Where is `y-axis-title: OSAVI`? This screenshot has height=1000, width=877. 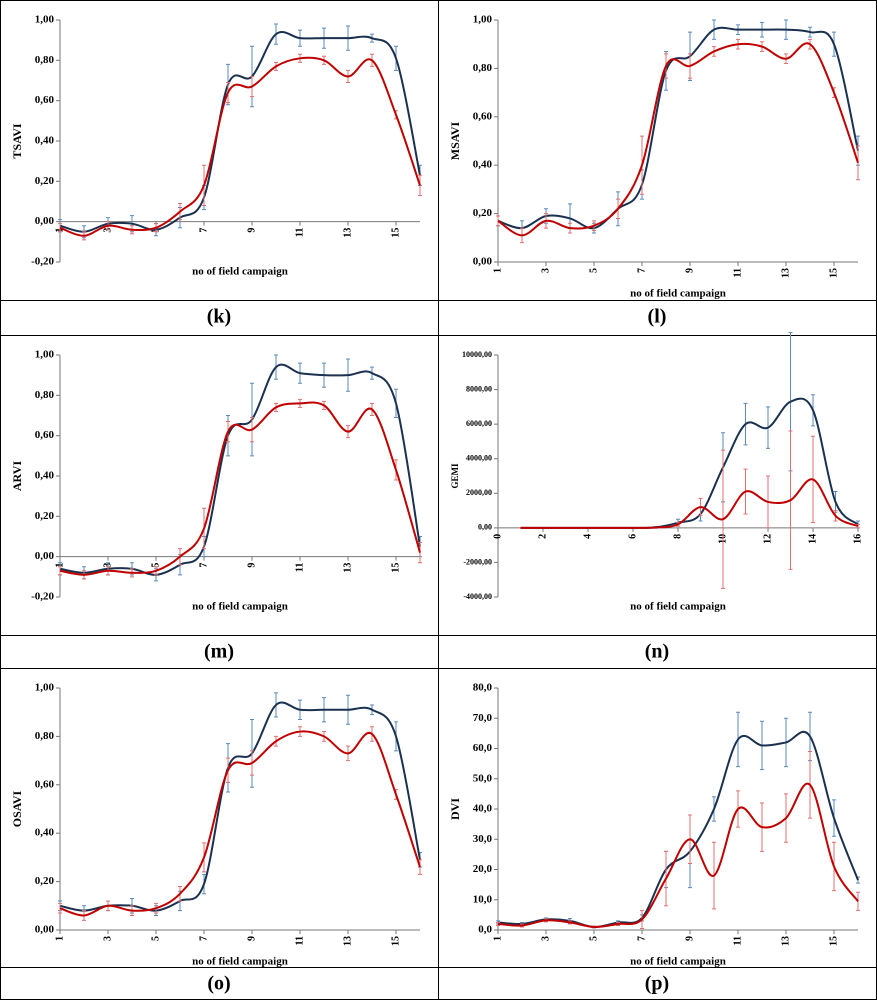 y-axis-title: OSAVI is located at coordinates (17, 808).